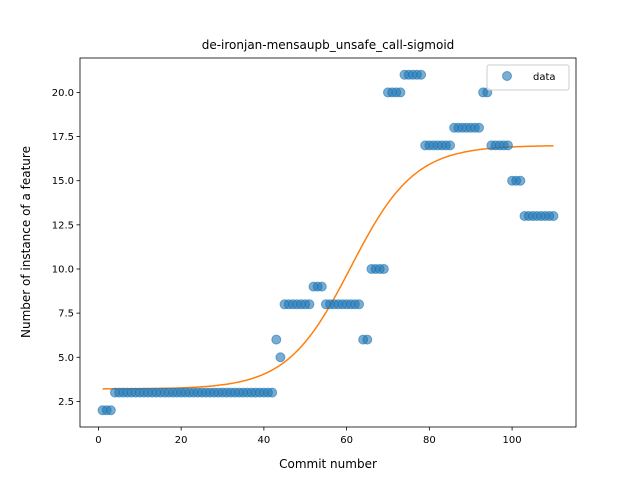 This screenshot has height=480, width=640. I want to click on x-tick-label: 20, so click(181, 440).